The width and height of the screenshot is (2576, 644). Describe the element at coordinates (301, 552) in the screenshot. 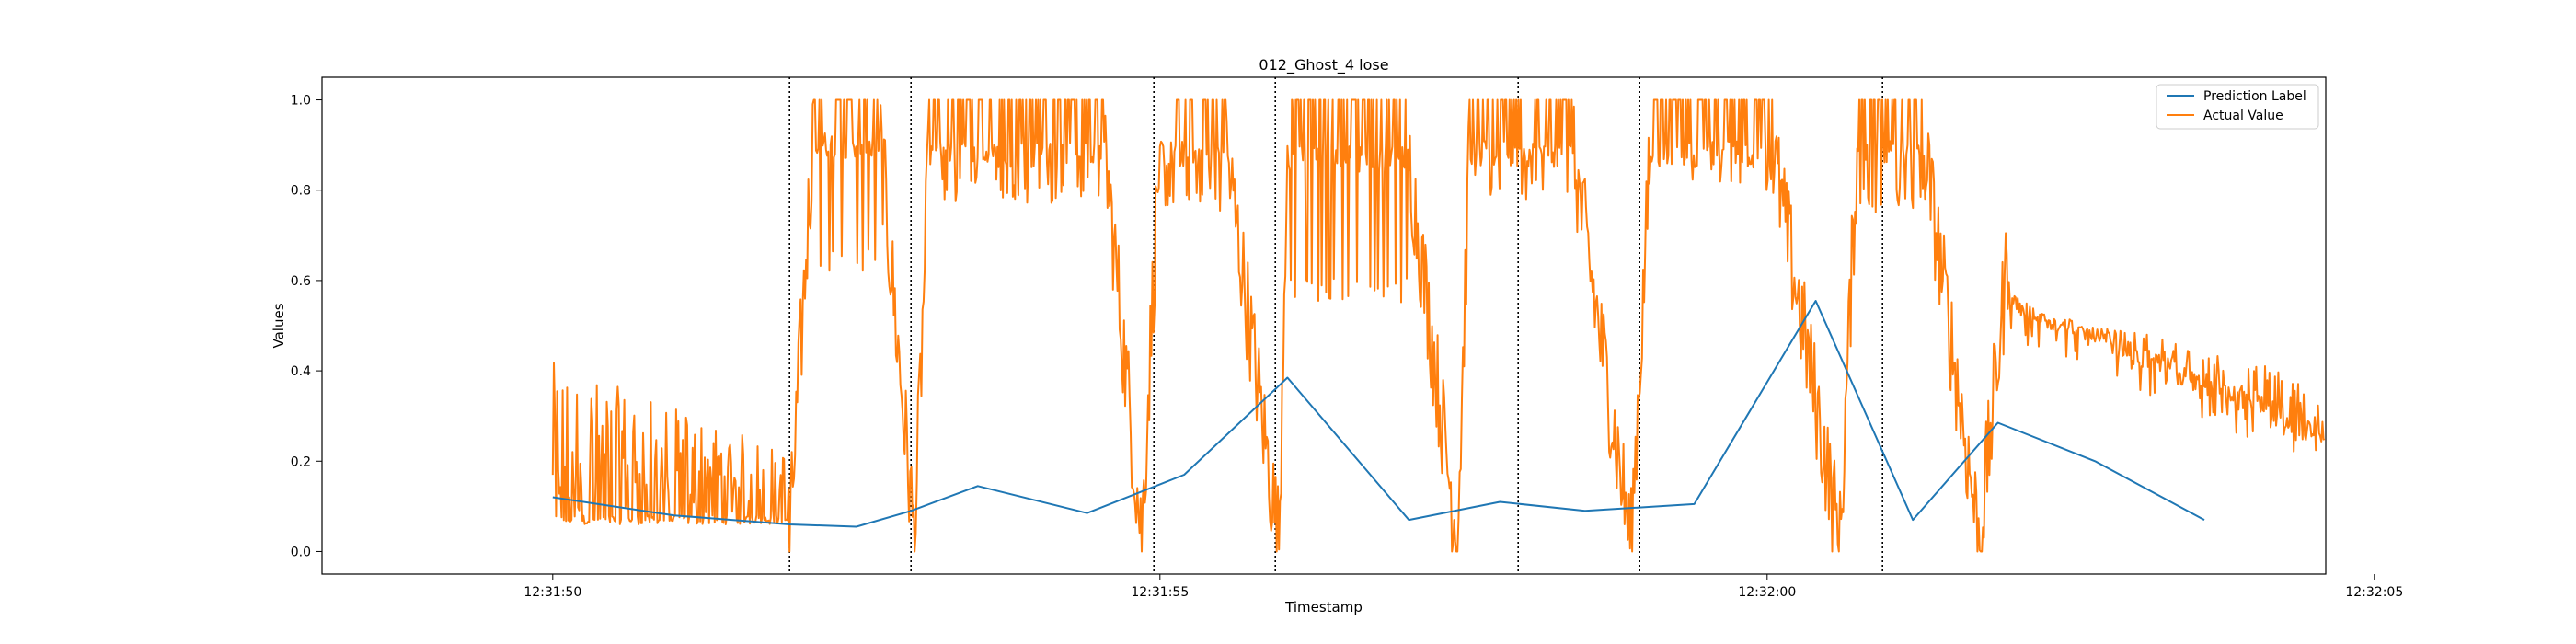

I see `y-tick-label: 0.0` at that location.